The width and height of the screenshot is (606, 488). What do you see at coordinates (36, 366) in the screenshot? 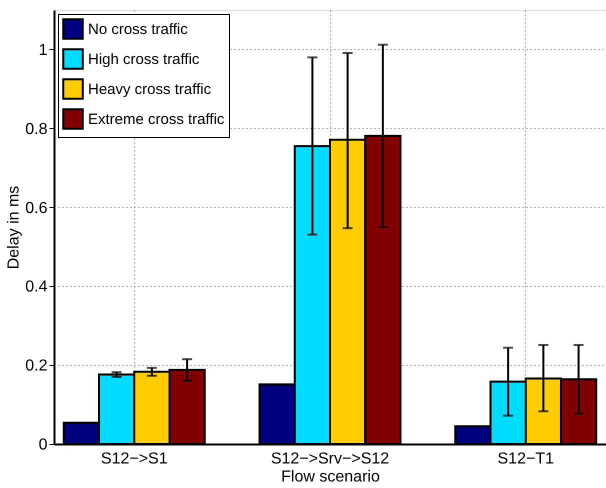
I see `y-tick-label: 0.2` at bounding box center [36, 366].